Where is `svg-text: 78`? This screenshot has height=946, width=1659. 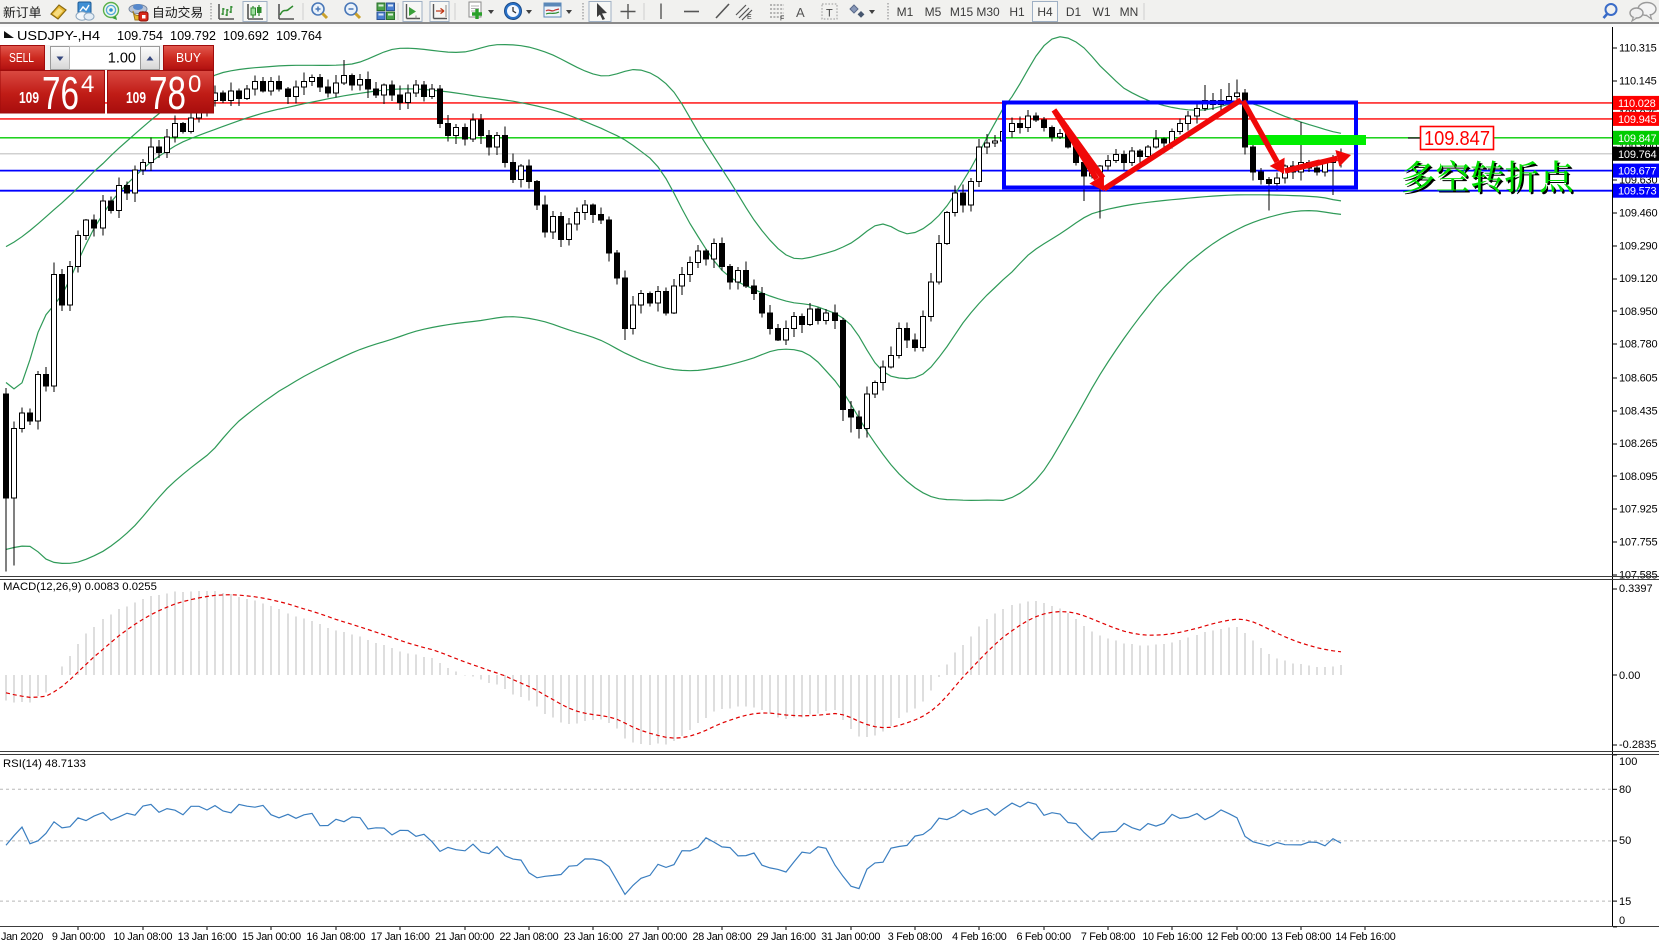
svg-text: 78 is located at coordinates (167, 93).